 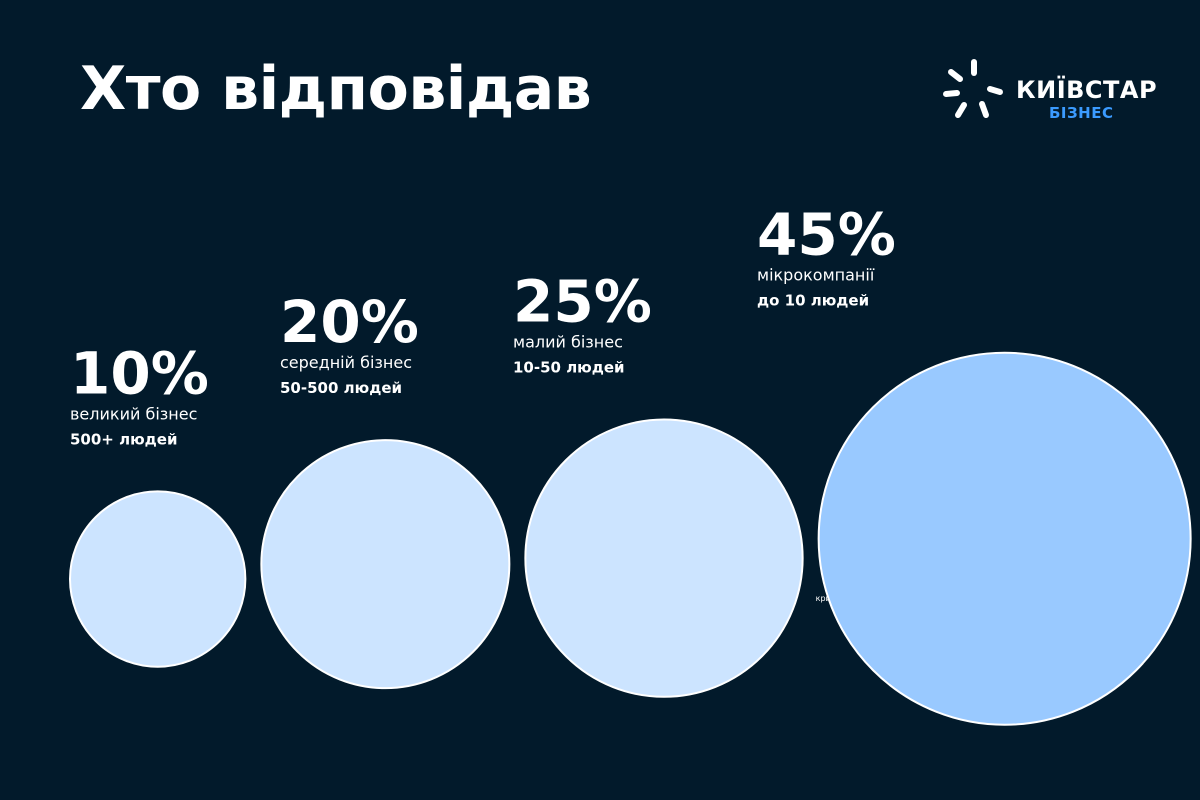 I want to click on annotation-label: крим, so click(x=826, y=598).